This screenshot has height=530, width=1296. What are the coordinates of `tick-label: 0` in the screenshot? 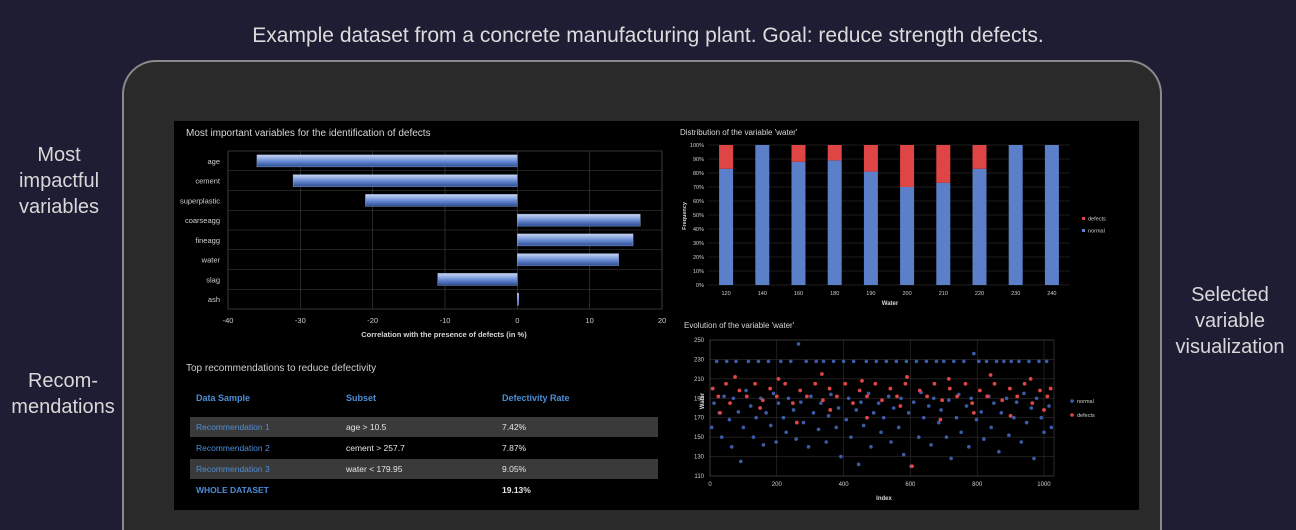 It's located at (710, 485).